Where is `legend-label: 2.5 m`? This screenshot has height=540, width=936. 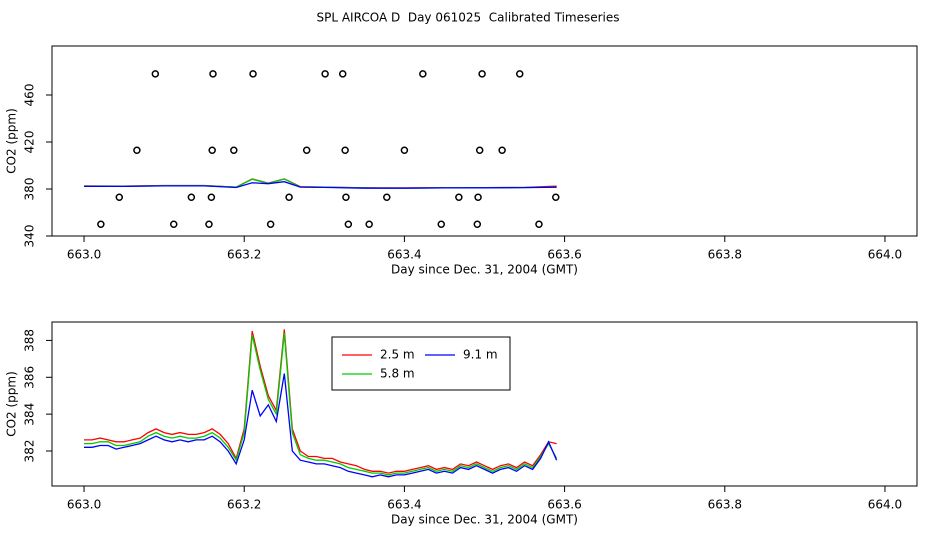
legend-label: 2.5 m is located at coordinates (397, 355).